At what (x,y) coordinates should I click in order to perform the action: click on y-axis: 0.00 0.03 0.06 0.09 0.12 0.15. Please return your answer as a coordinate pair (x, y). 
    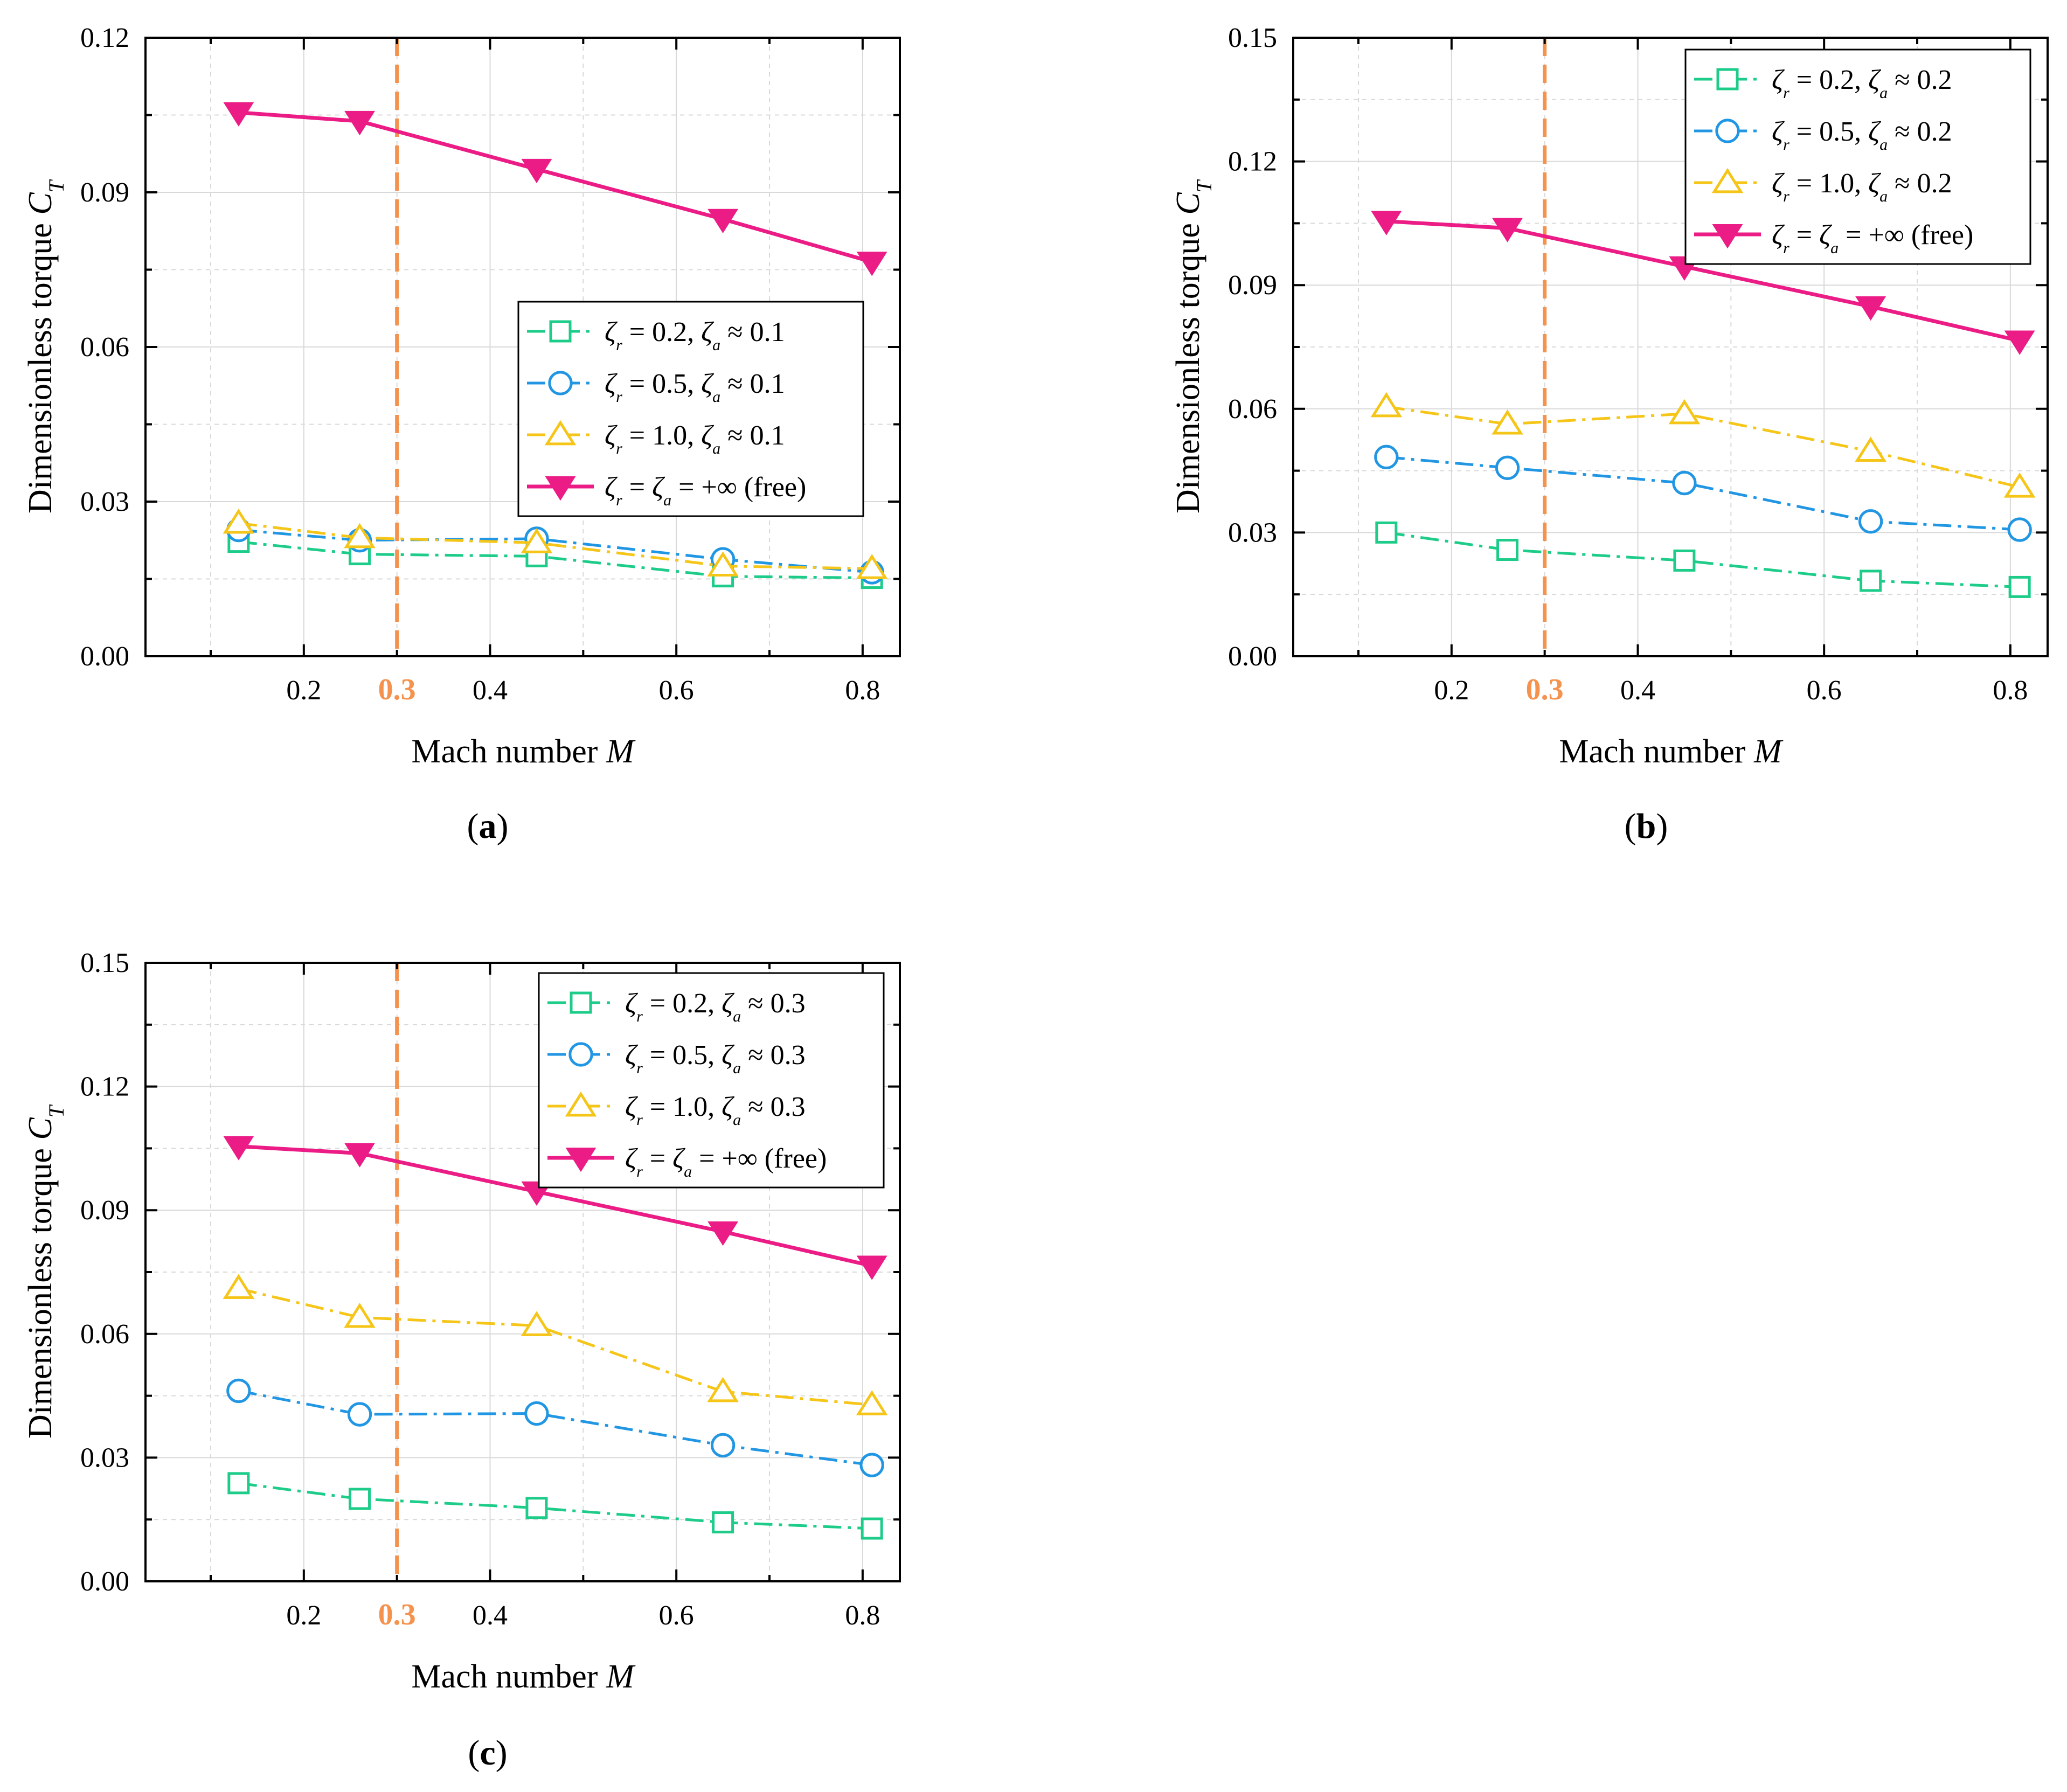
    Looking at the image, I should click on (1638, 348).